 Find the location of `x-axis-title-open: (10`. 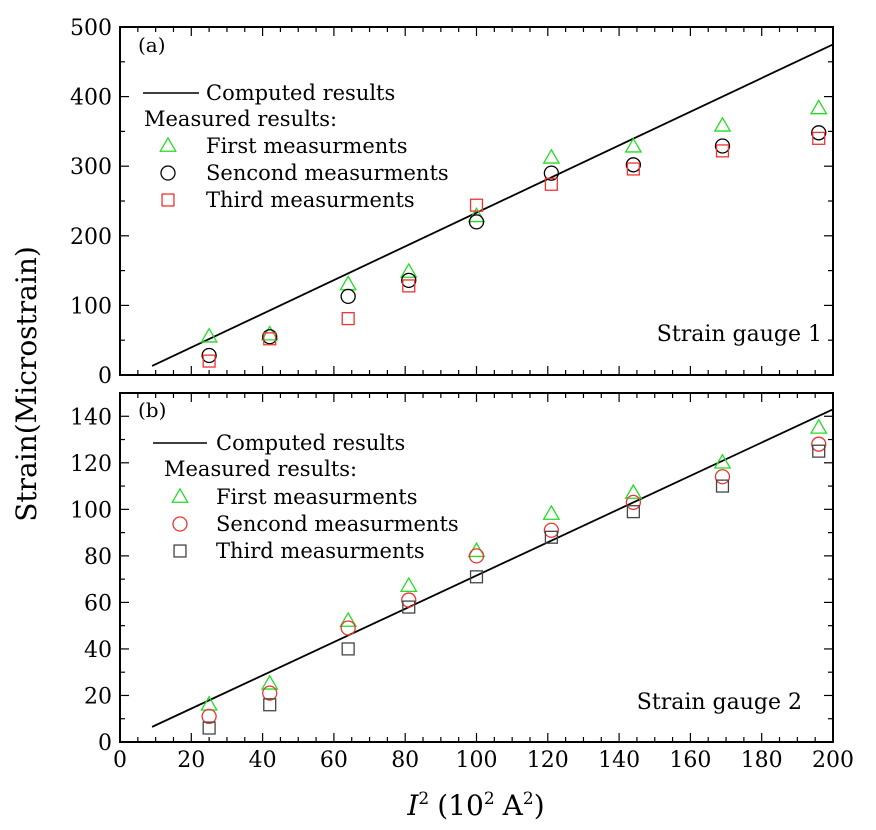

x-axis-title-open: (10 is located at coordinates (460, 805).